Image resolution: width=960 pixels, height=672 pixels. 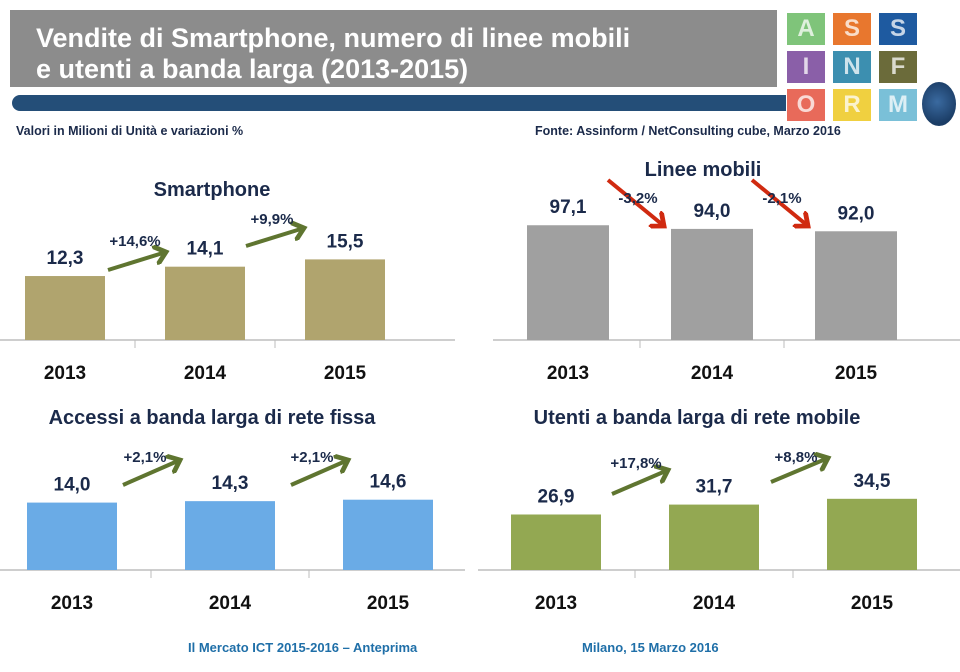 What do you see at coordinates (872, 481) in the screenshot?
I see `value-label: 34,5` at bounding box center [872, 481].